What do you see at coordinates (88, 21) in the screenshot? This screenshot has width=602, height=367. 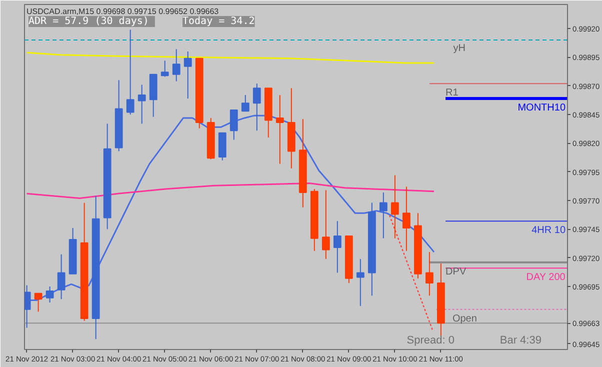 I see `annotation: ADR = 57.9 (30 days)` at bounding box center [88, 21].